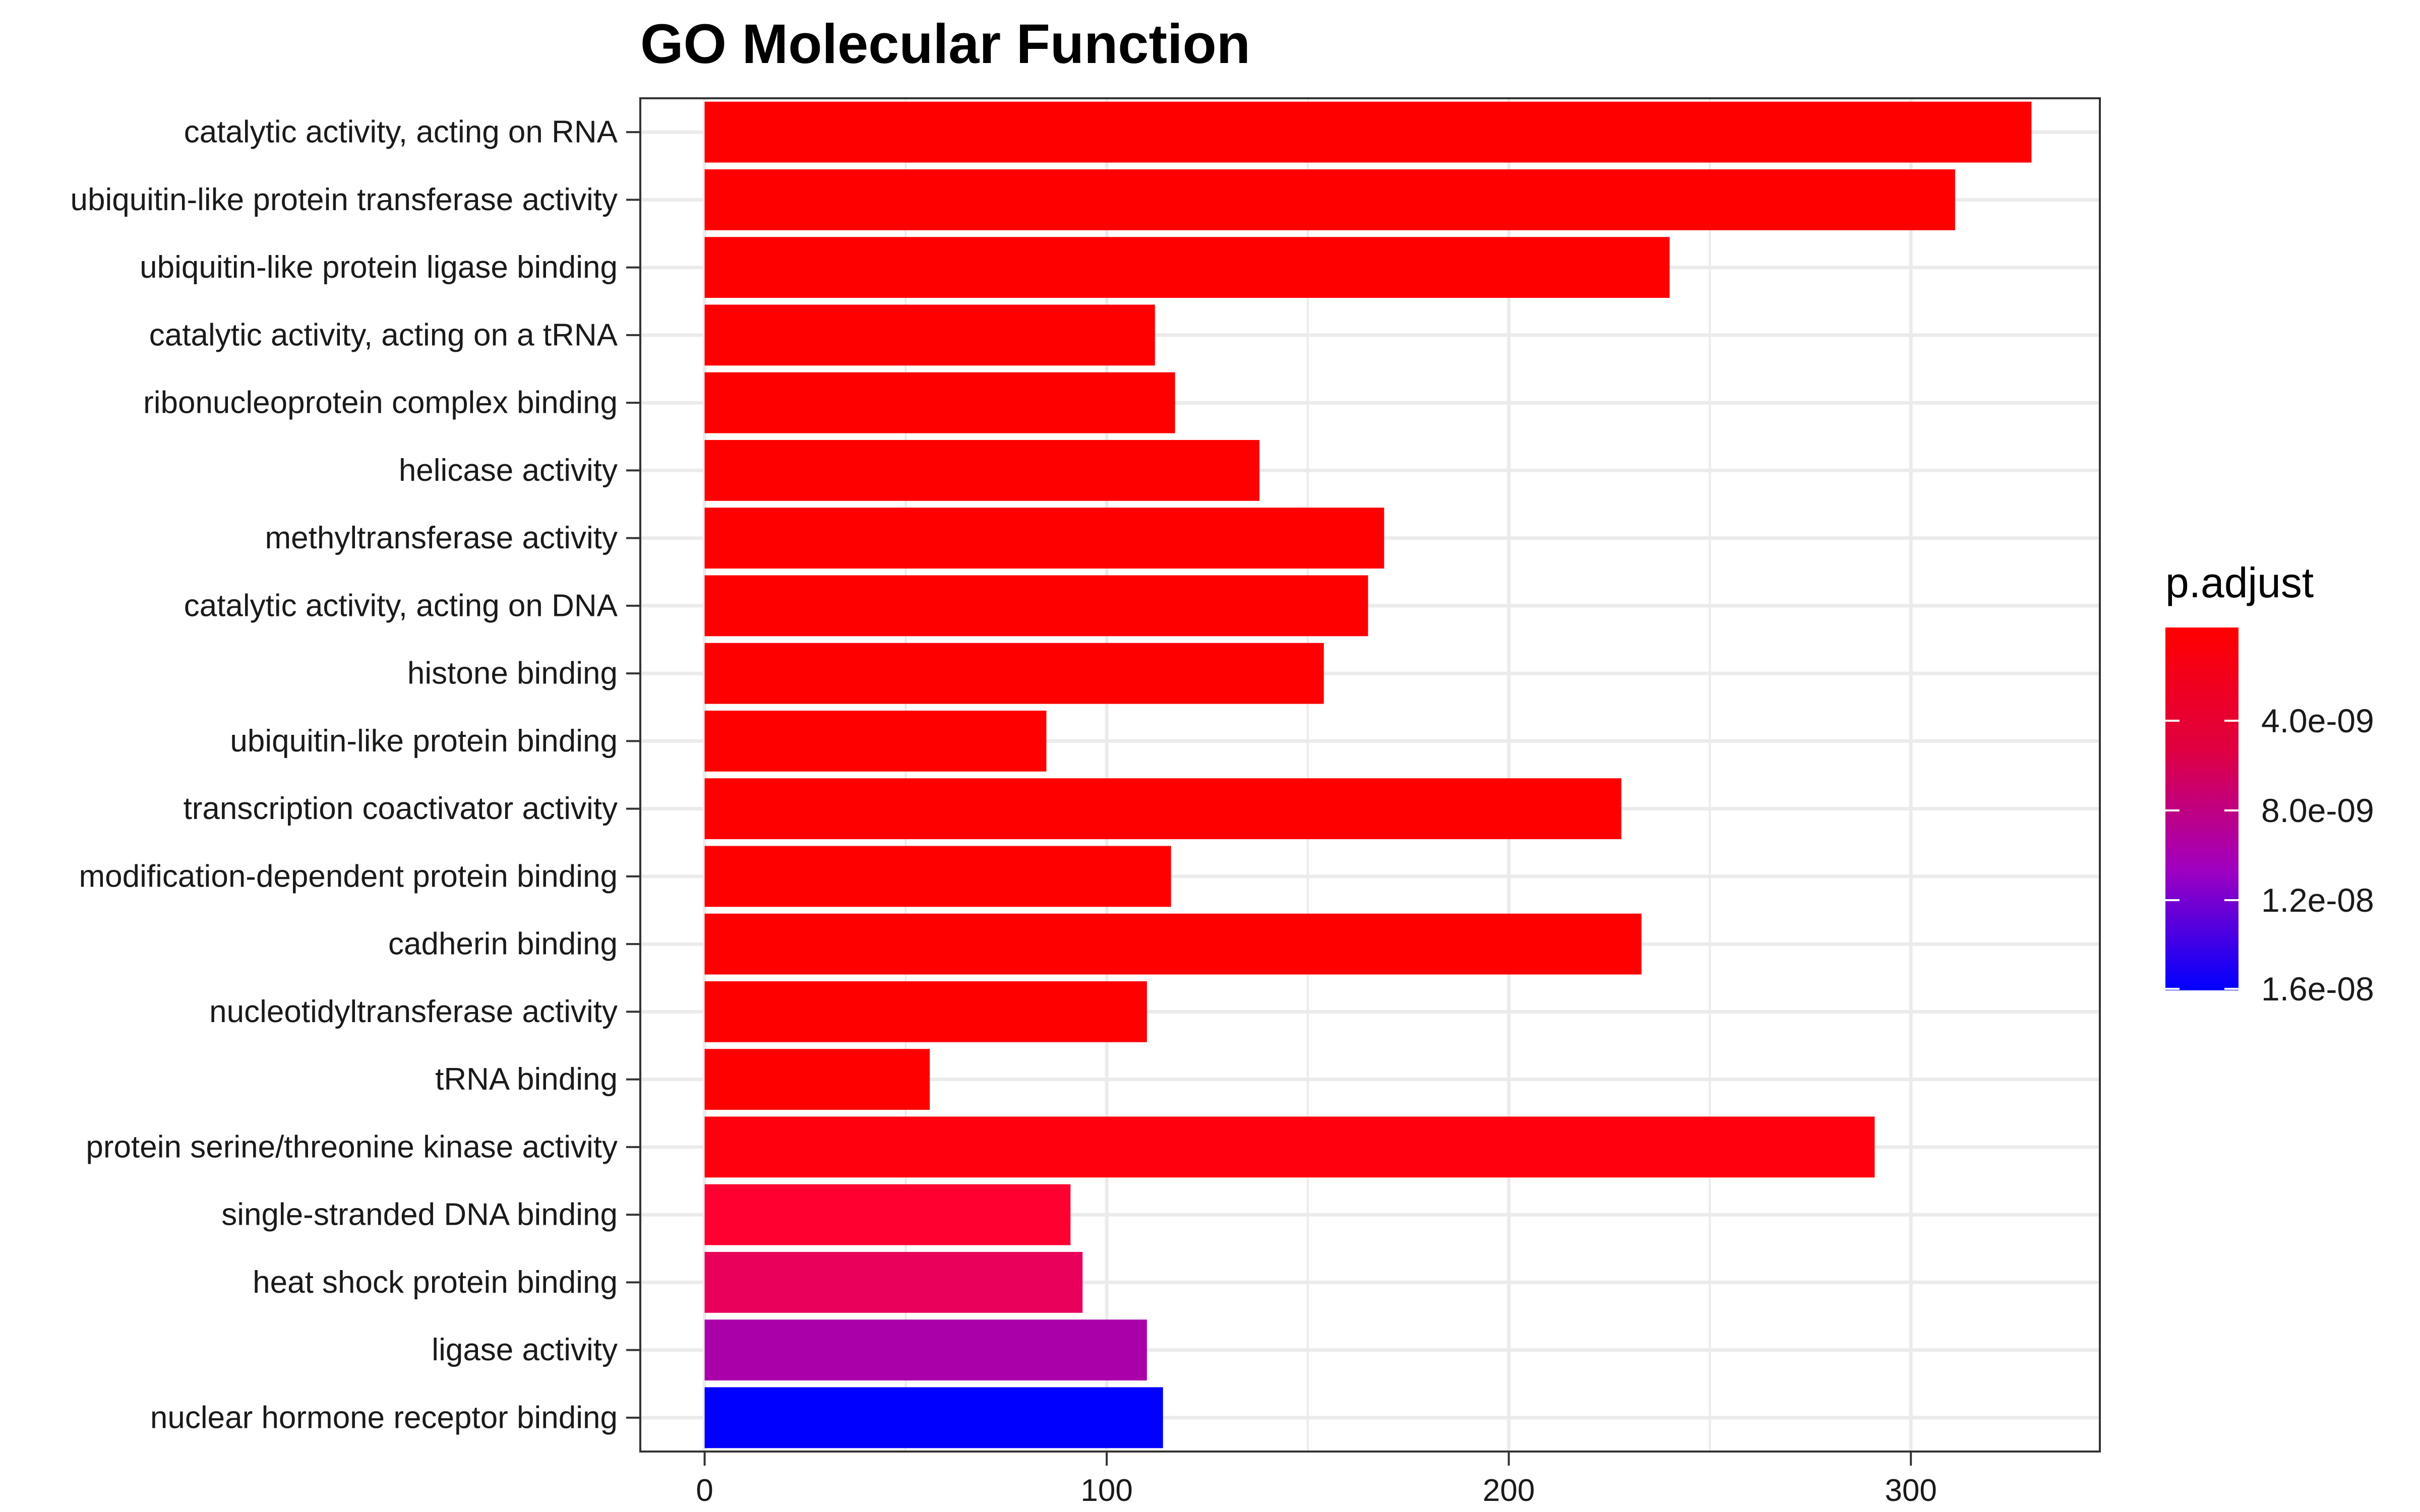 This screenshot has width=2420, height=1512. Describe the element at coordinates (380, 403) in the screenshot. I see `category-label: ribonucleoprotein complex binding` at that location.